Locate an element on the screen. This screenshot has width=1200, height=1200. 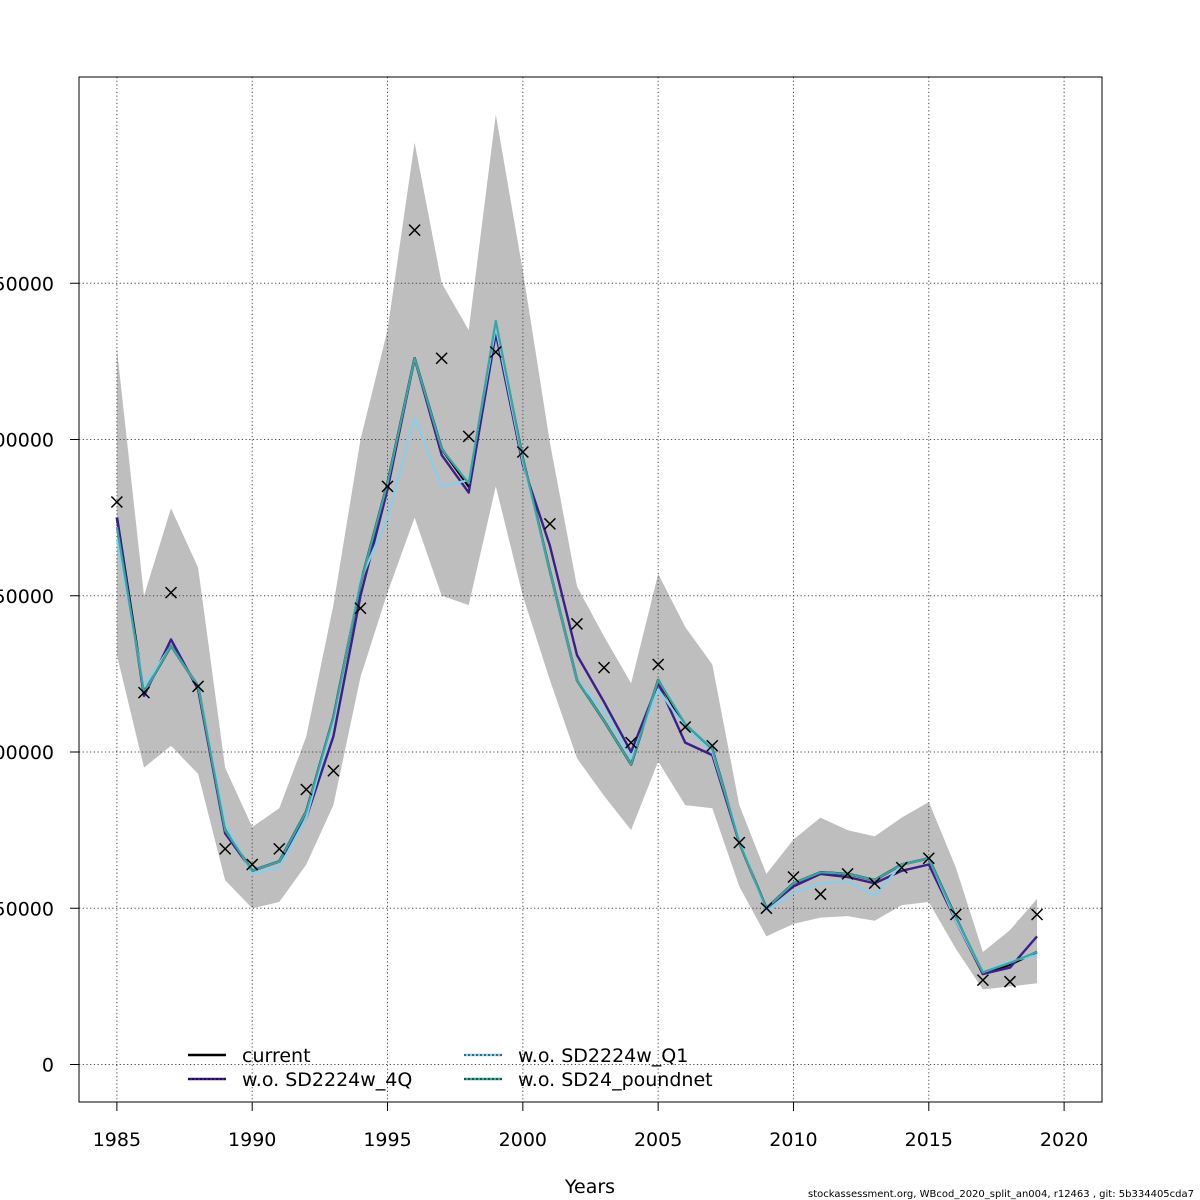
x-tick-label: 2010 is located at coordinates (793, 1140).